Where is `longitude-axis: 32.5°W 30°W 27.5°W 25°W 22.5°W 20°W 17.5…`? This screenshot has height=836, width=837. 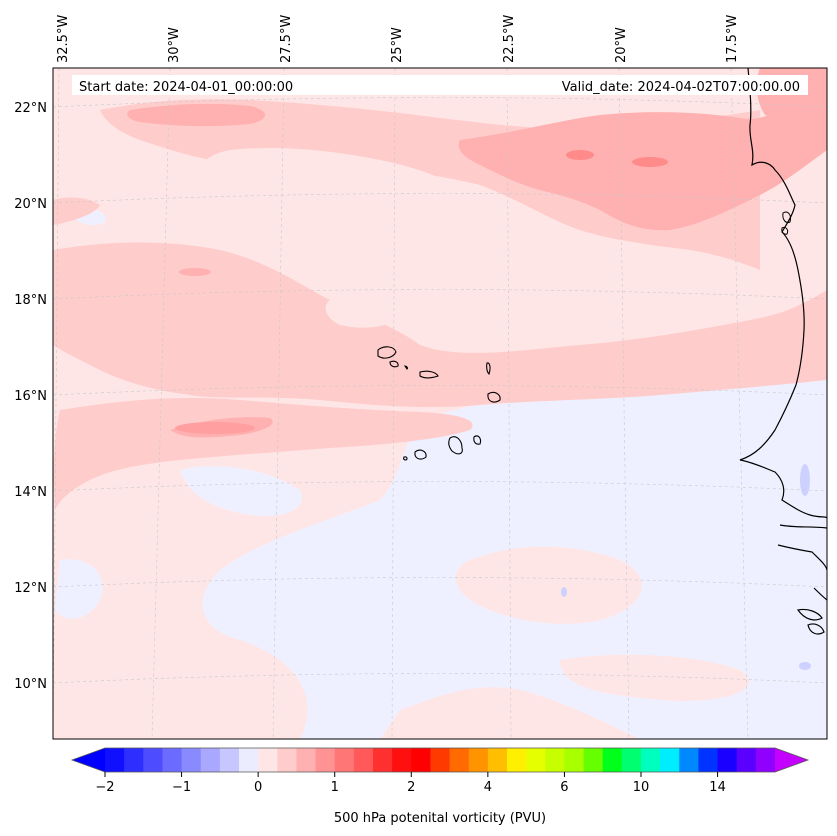
longitude-axis: 32.5°W 30°W 27.5°W 25°W 22.5°W 20°W 17.5… is located at coordinates (398, 39).